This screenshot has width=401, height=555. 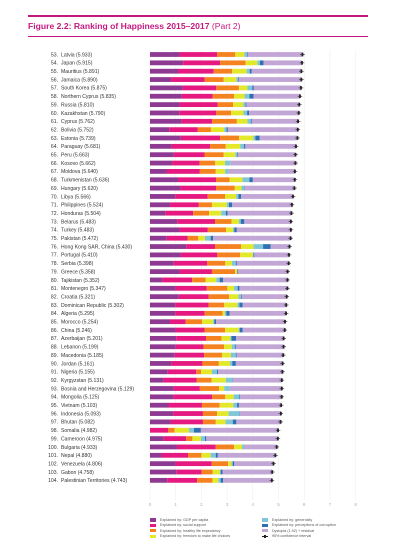 What do you see at coordinates (54, 231) in the screenshot?
I see `rank-label: 74.` at bounding box center [54, 231].